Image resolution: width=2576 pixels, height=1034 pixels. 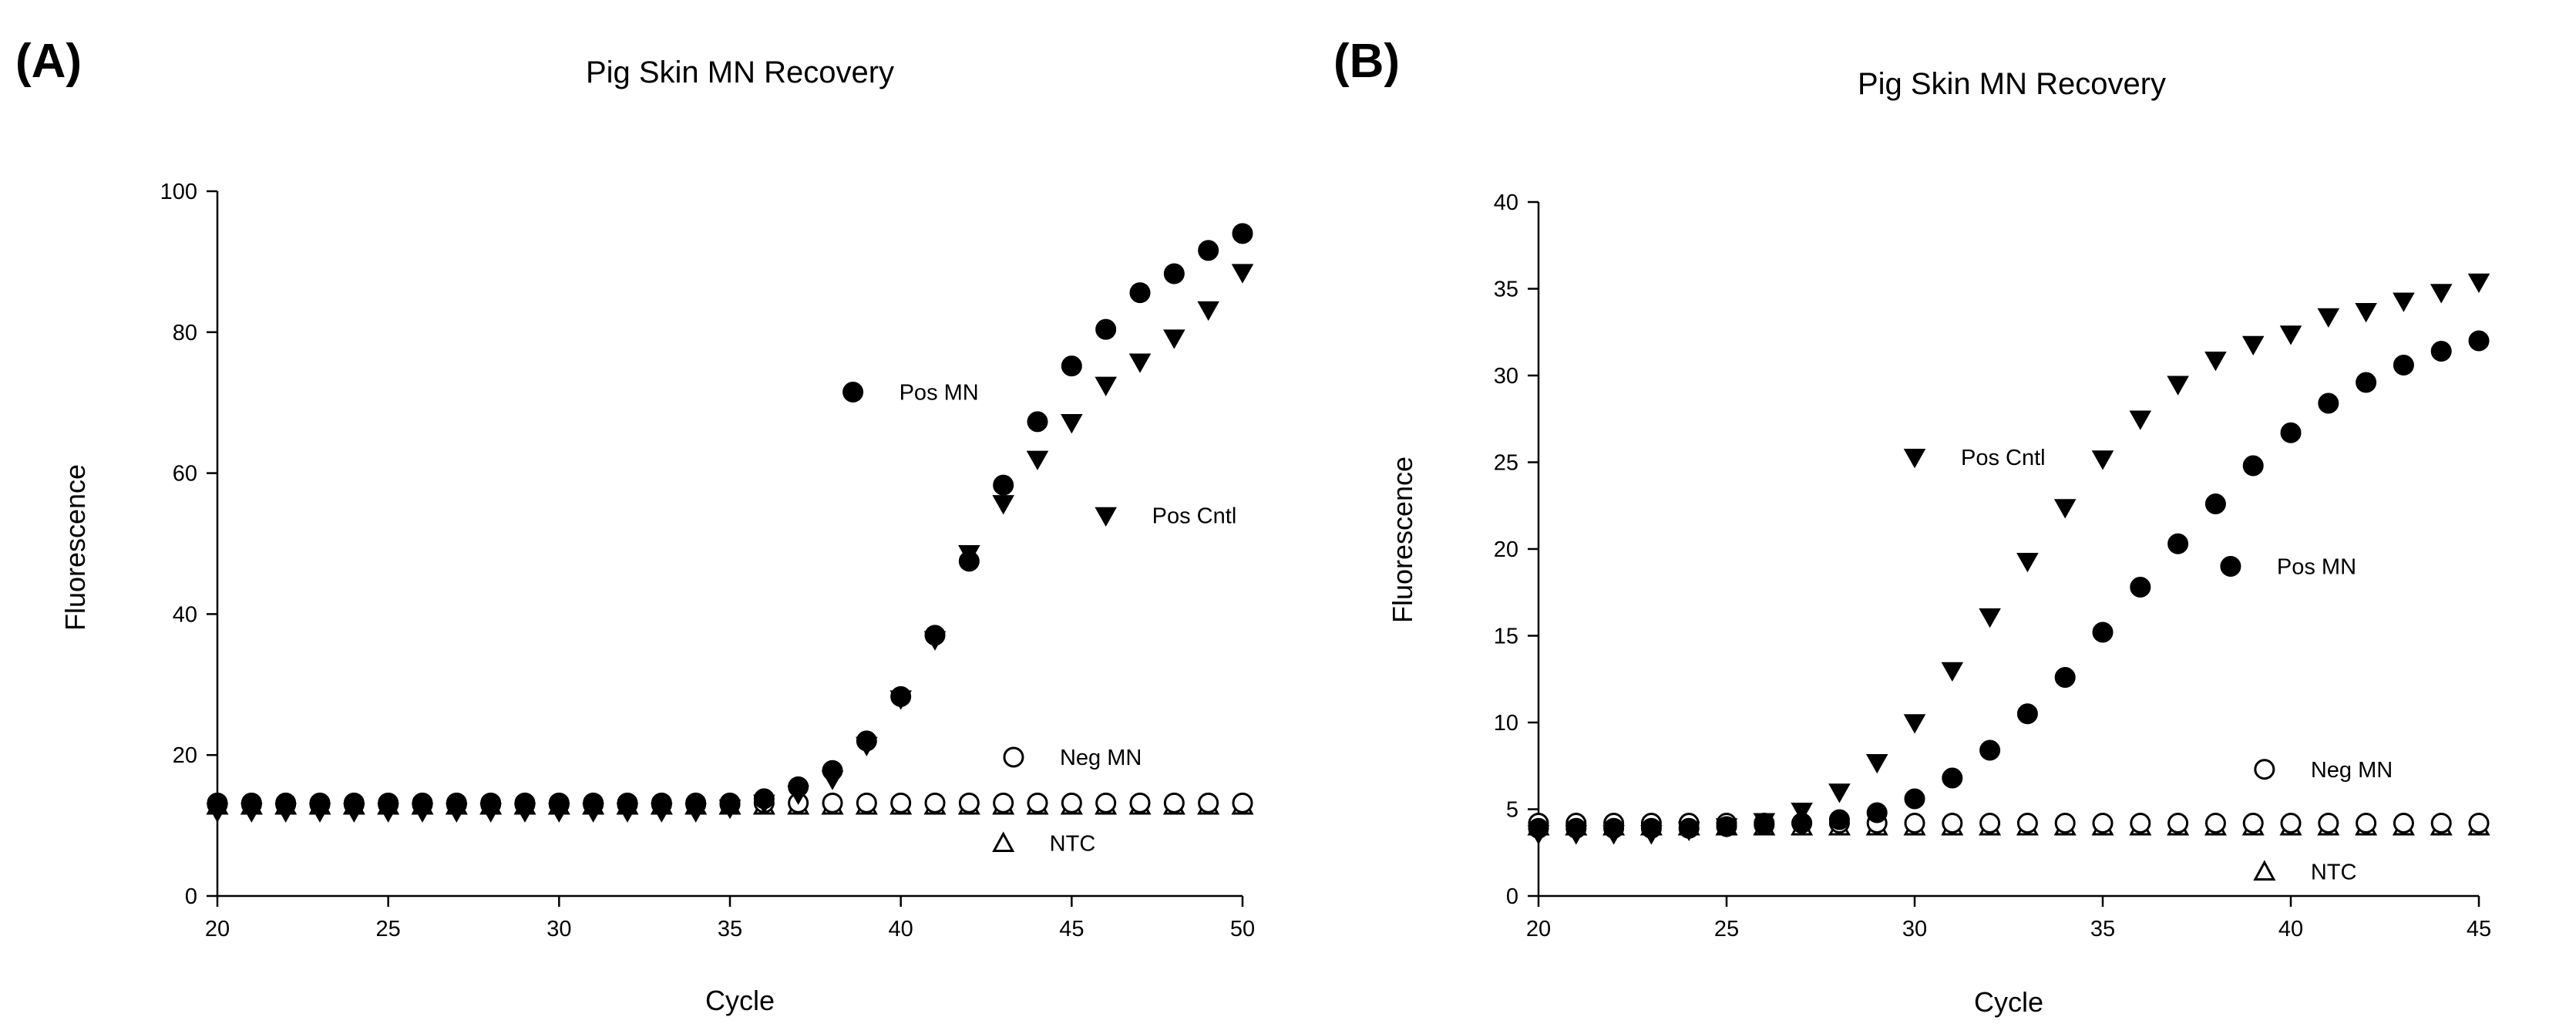 I want to click on x-tick-label: 25, so click(x=1726, y=929).